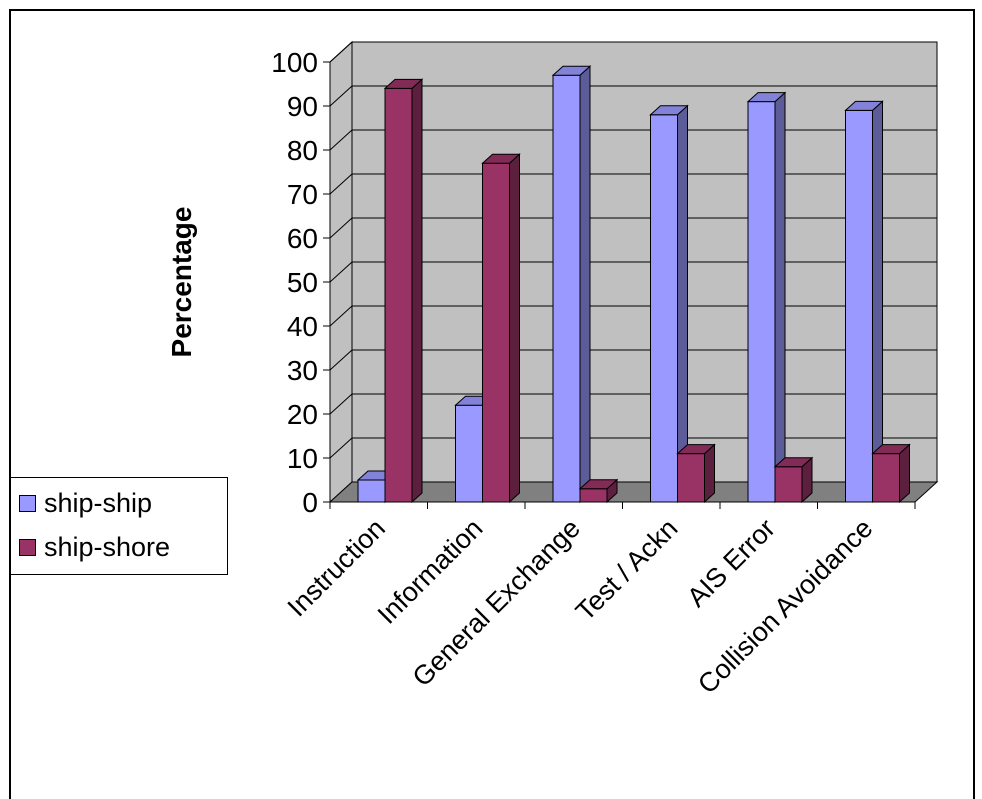 This screenshot has height=799, width=982. Describe the element at coordinates (302, 194) in the screenshot. I see `y-tick-label: 70` at that location.